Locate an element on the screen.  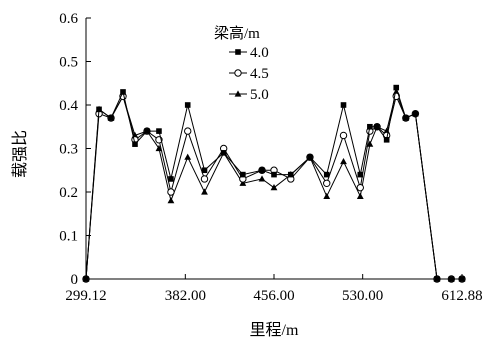
legend-label: 4.0 is located at coordinates (259, 53).